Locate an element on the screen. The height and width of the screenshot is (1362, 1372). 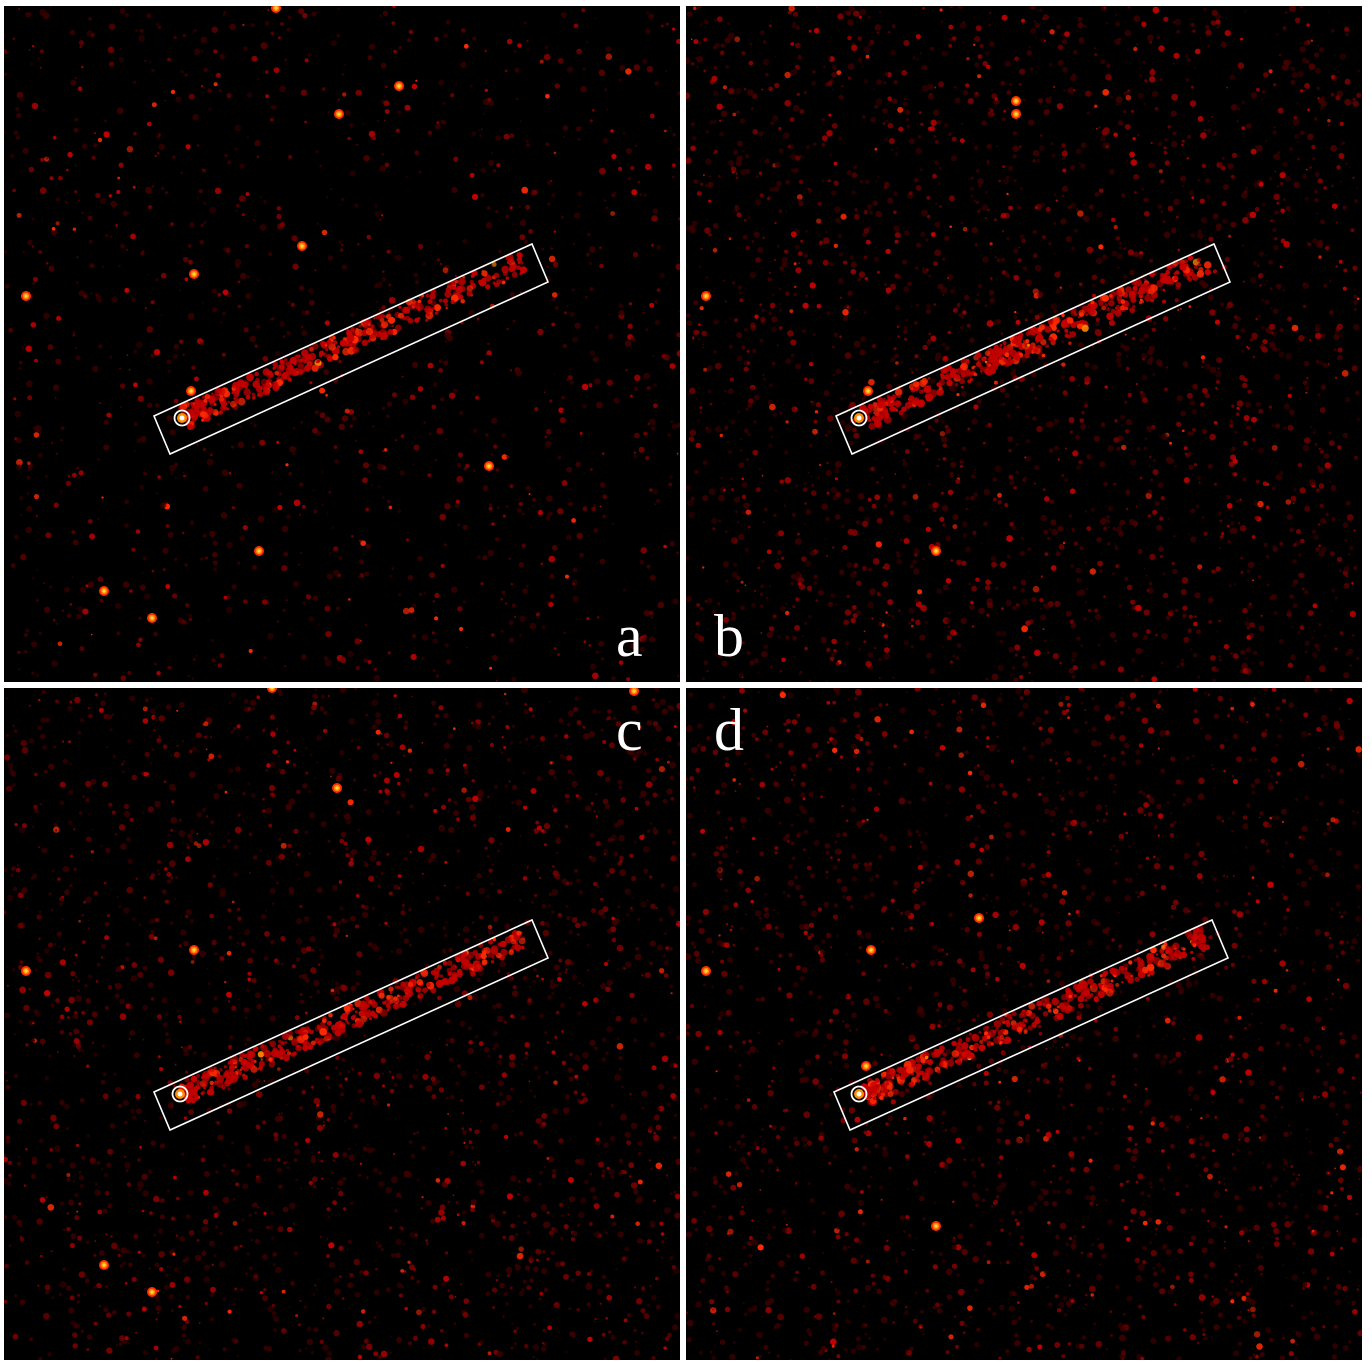
panel-label-b: b is located at coordinates (729, 636).